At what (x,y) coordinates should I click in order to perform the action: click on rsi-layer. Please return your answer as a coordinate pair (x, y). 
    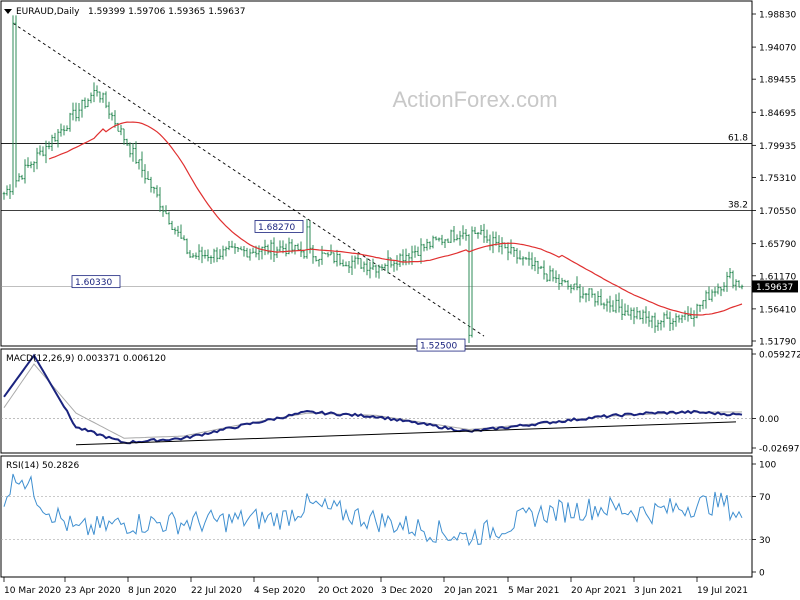
    Looking at the image, I should click on (376, 510).